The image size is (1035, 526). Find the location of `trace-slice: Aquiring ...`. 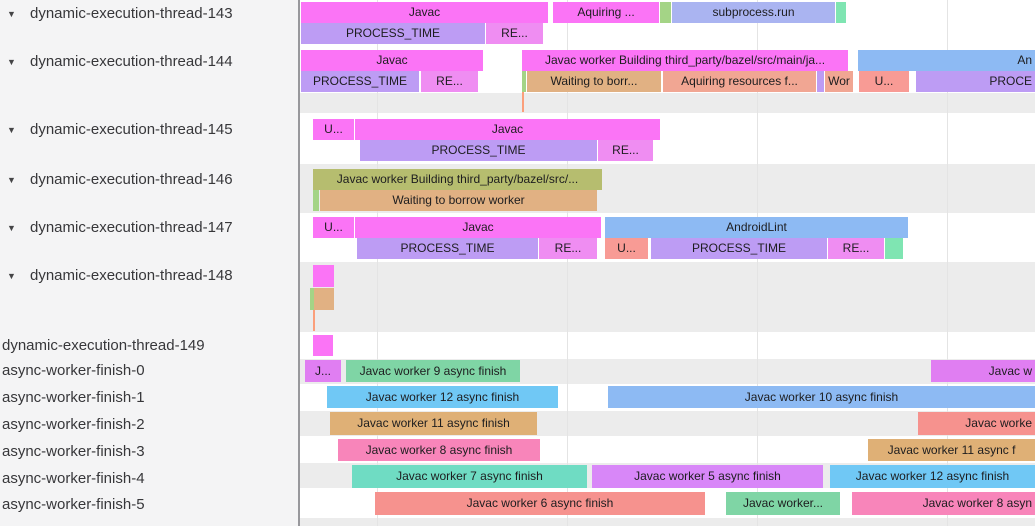

trace-slice: Aquiring ... is located at coordinates (606, 12).